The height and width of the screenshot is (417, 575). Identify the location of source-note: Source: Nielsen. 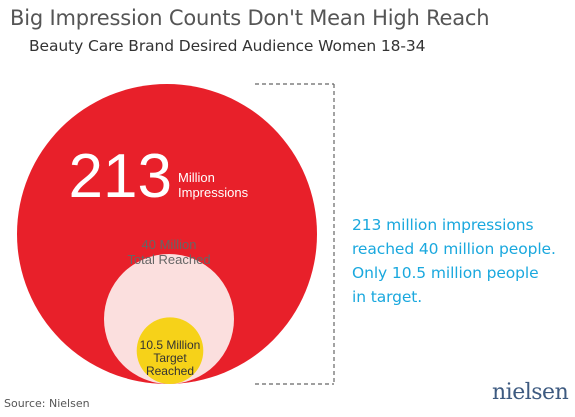
(47, 403).